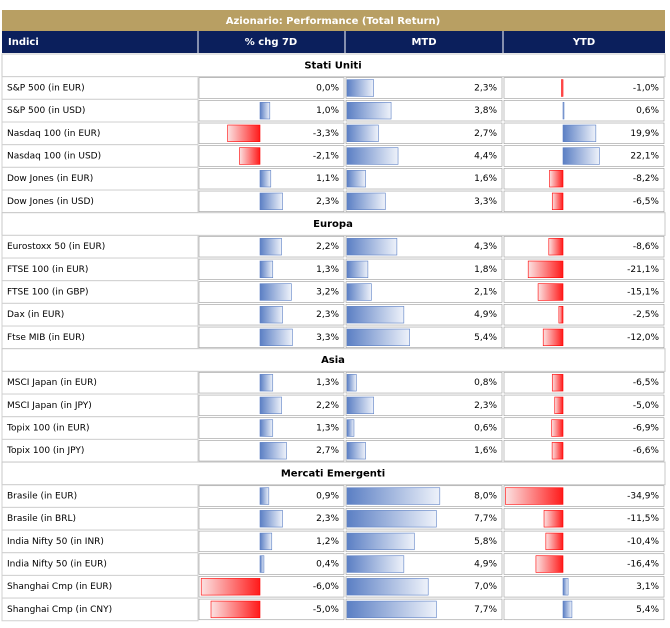  What do you see at coordinates (50, 179) in the screenshot?
I see `index-name: Dow Jones (in EUR)` at bounding box center [50, 179].